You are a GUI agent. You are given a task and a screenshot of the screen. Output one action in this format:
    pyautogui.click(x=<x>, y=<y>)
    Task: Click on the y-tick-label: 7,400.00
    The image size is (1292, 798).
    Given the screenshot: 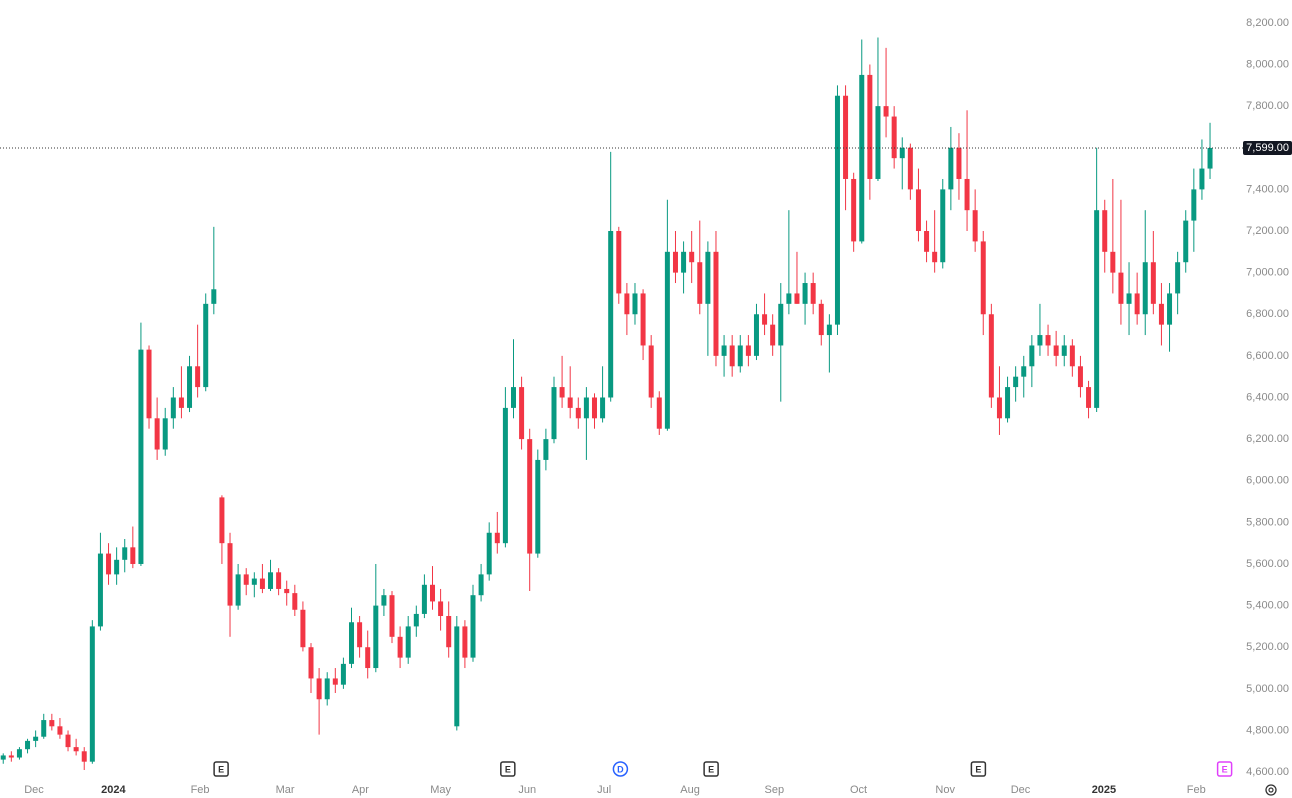 What is the action you would take?
    pyautogui.click(x=1267, y=189)
    